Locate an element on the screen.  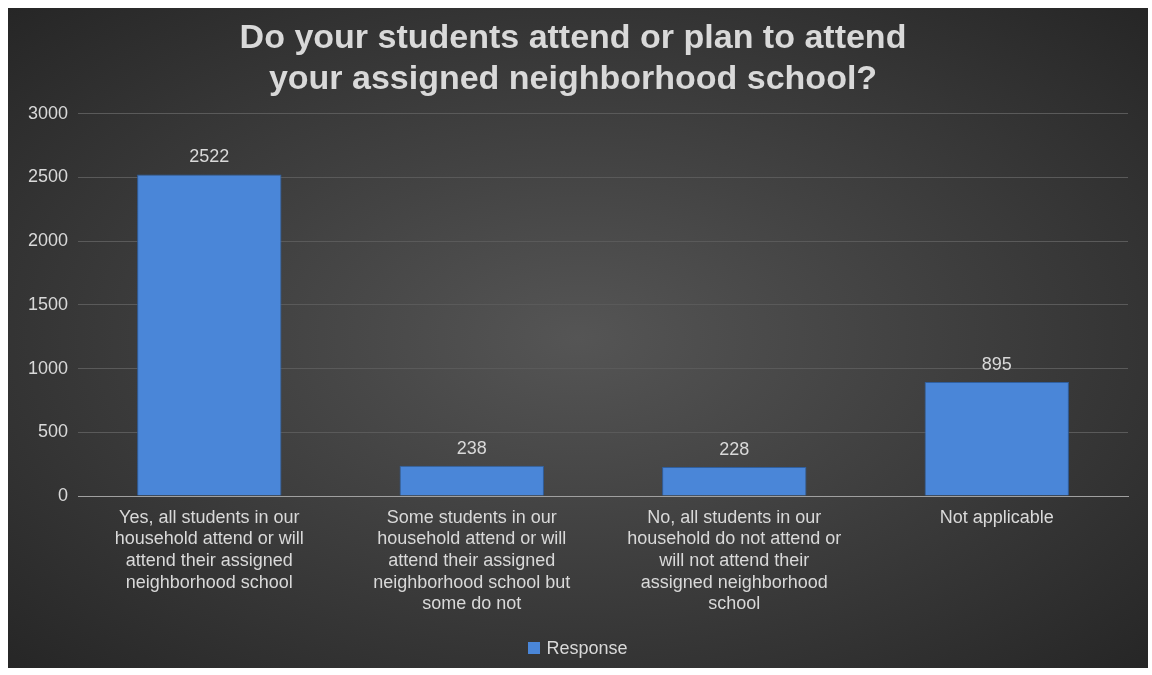
x-tick-label: No, all students in our household do not attend or will not attend their assigned neighborhood school is located at coordinates (734, 560).